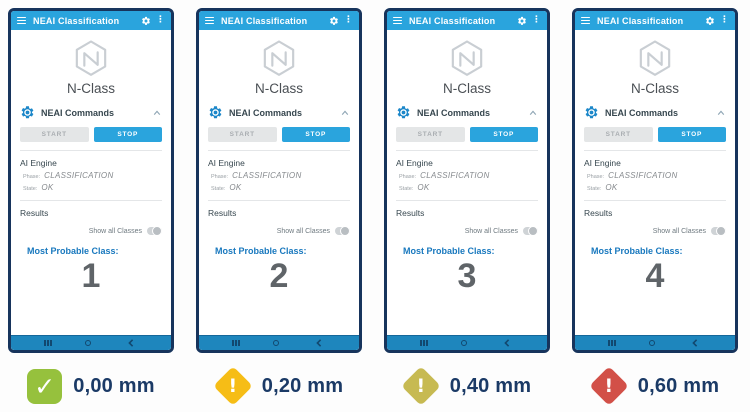 The image size is (750, 412). I want to click on measurement-label: ! 0,20 mm, so click(279, 386).